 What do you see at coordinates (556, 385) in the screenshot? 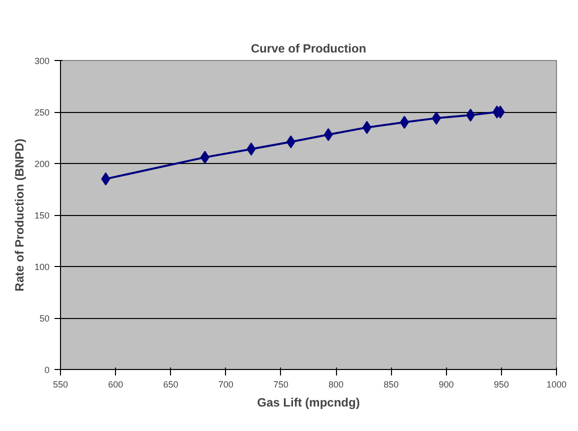
I see `x-tick-label: 1000` at bounding box center [556, 385].